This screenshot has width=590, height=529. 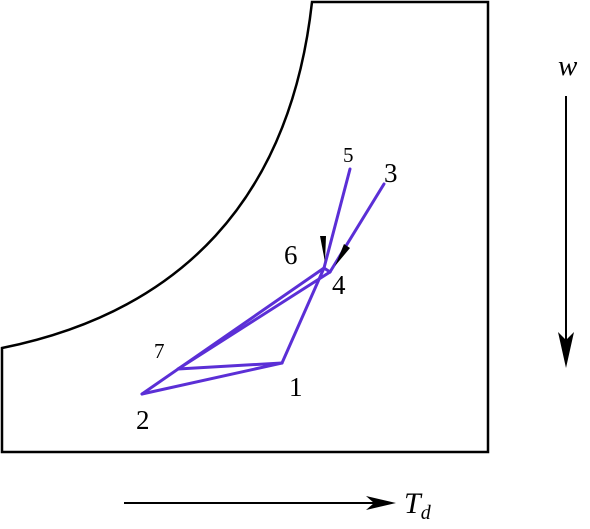 I want to click on arrowhead-near-6-icon, so click(x=323, y=249).